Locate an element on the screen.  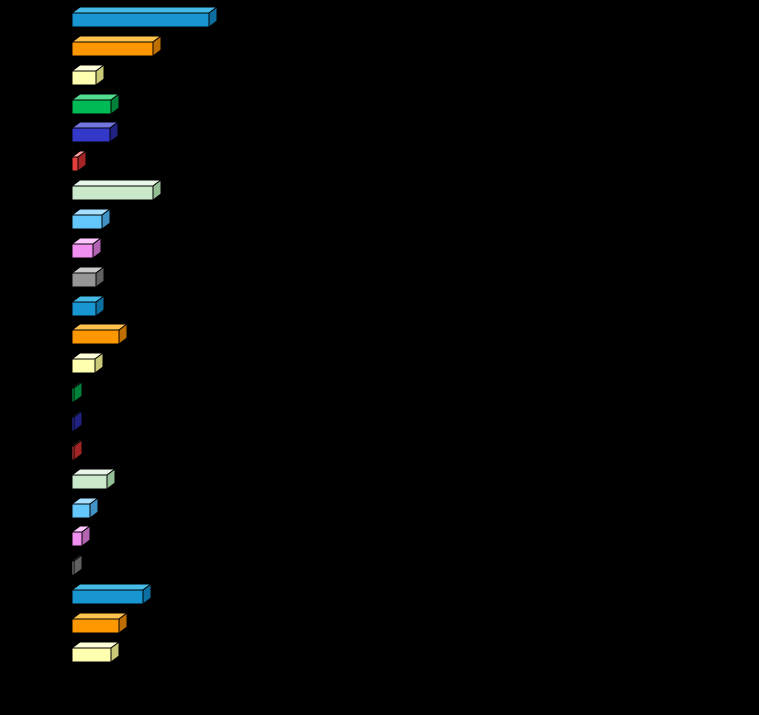
bar-15-navy-front-face is located at coordinates (73, 424).